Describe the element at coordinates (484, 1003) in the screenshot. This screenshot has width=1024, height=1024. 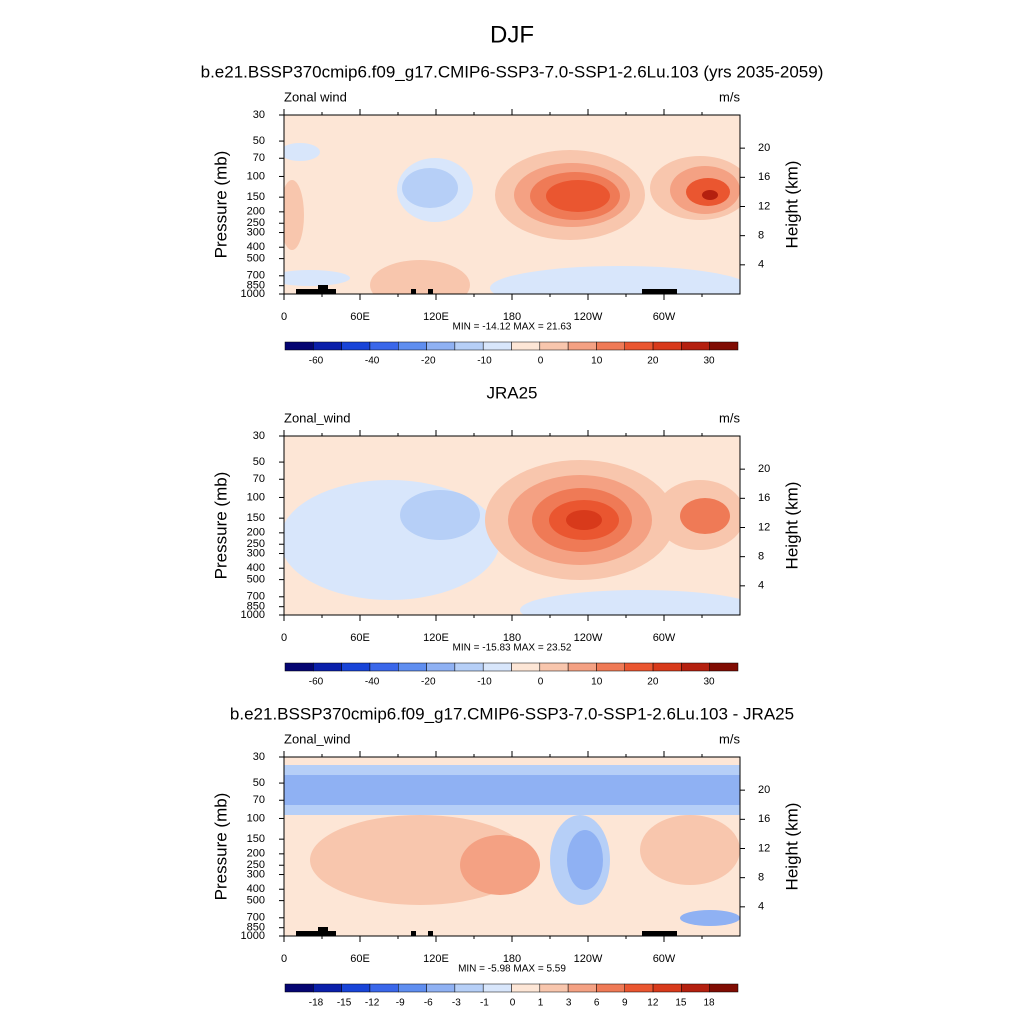
I see `colorbar-label: -1` at that location.